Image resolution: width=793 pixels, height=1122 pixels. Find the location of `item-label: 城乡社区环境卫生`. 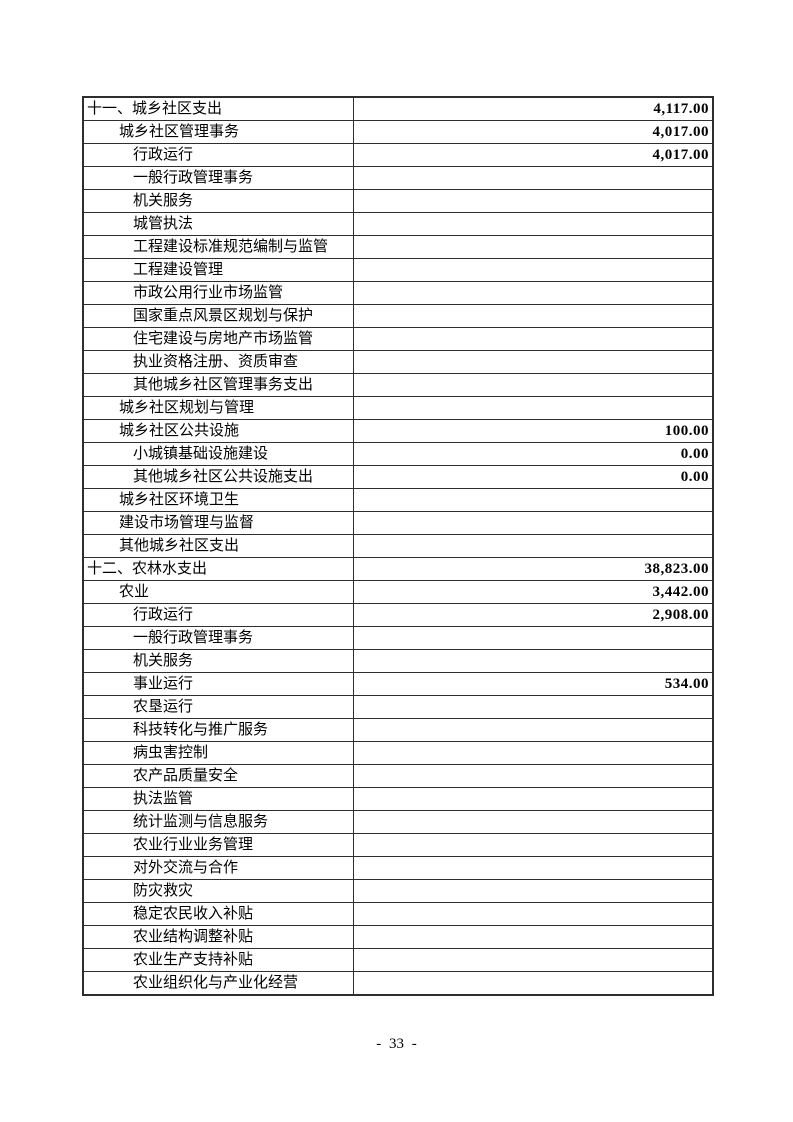

item-label: 城乡社区环境卫生 is located at coordinates (218, 500).